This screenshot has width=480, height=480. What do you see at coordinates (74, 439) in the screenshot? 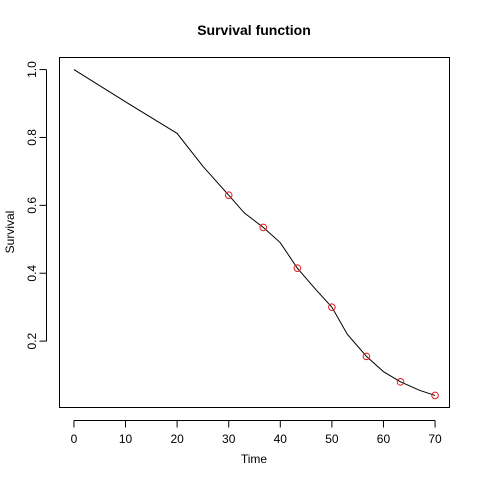
I see `x-tick-label: 0` at bounding box center [74, 439].